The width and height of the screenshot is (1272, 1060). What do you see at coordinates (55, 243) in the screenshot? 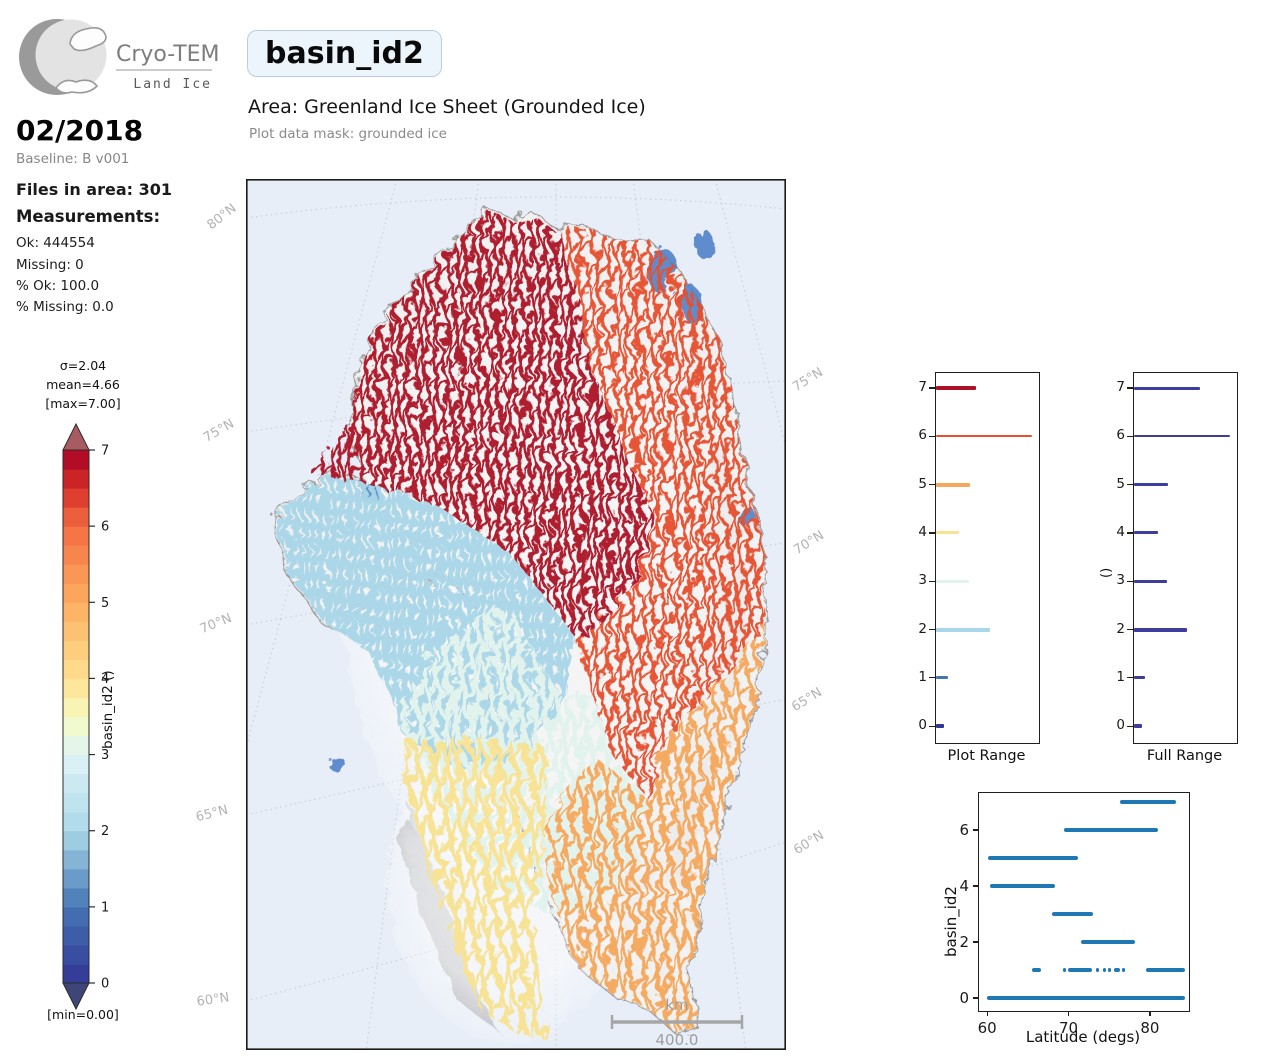
I see `stat-ok: Ok: 444554` at bounding box center [55, 243].